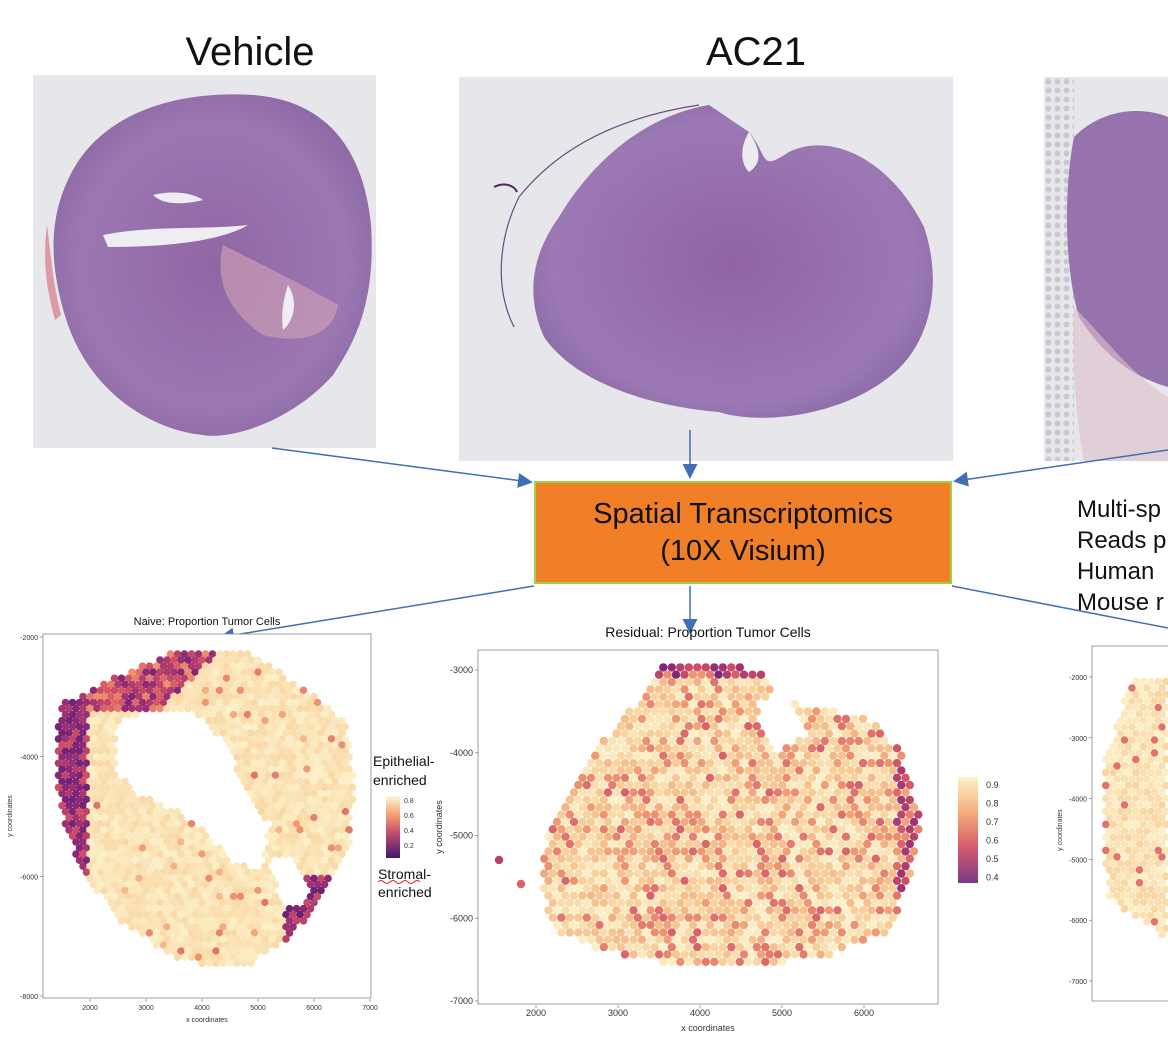  I want to click on y-tick-label: -2000, so click(29, 638).